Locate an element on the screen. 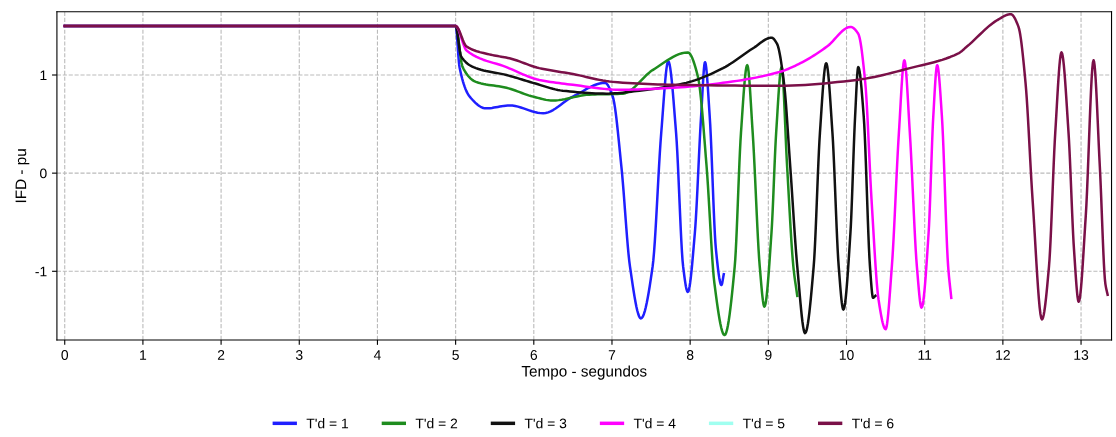  x-tick-label: 2 is located at coordinates (221, 355).